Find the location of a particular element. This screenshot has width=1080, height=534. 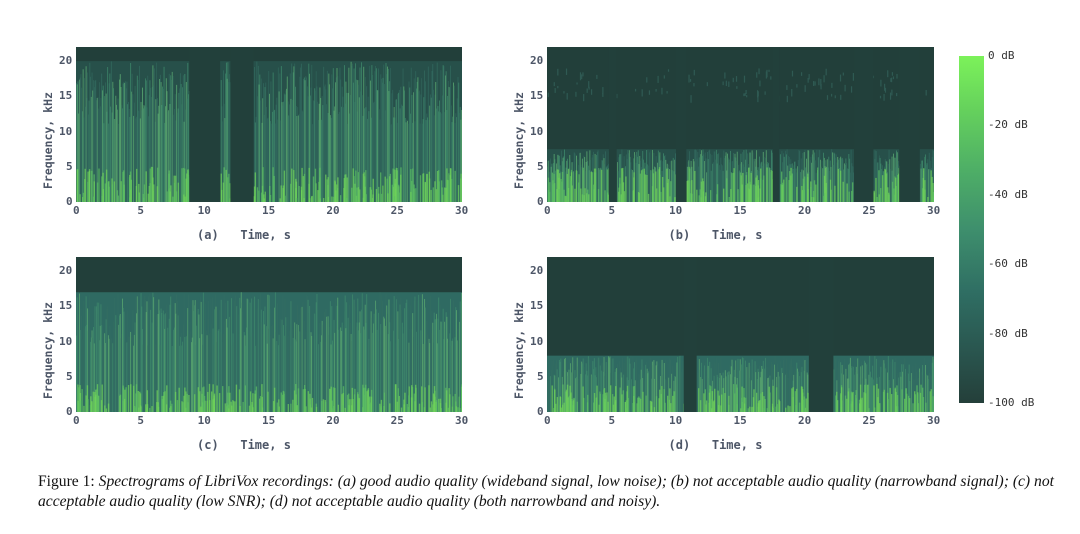

y-tick-label: 15 is located at coordinates (66, 306).